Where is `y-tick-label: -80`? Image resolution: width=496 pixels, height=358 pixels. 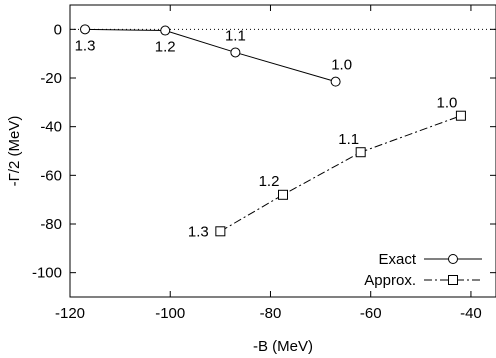 y-tick-label: -80 is located at coordinates (51, 224).